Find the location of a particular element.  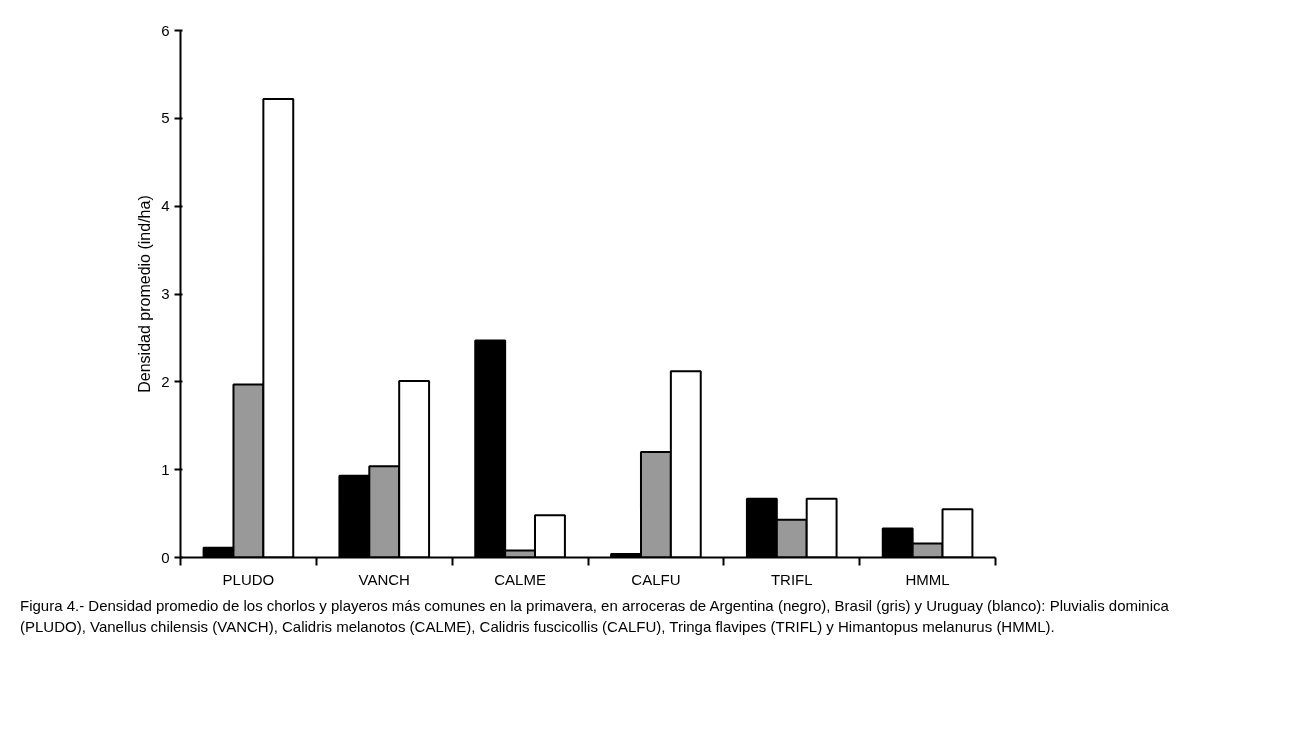

x-tick-label: CALFU is located at coordinates (656, 579).